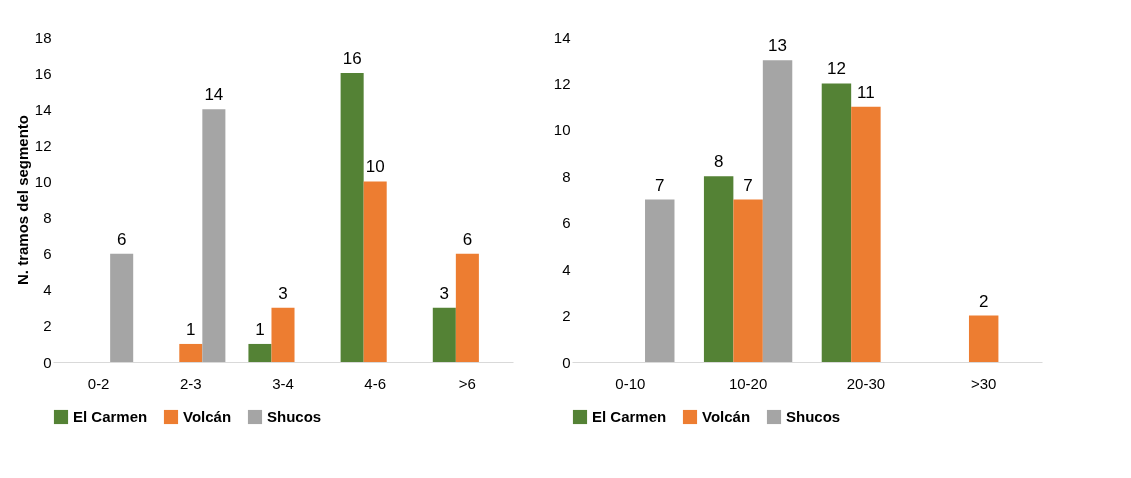 The height and width of the screenshot is (478, 1131). What do you see at coordinates (43, 73) in the screenshot?
I see `y-tick-label: 16` at bounding box center [43, 73].